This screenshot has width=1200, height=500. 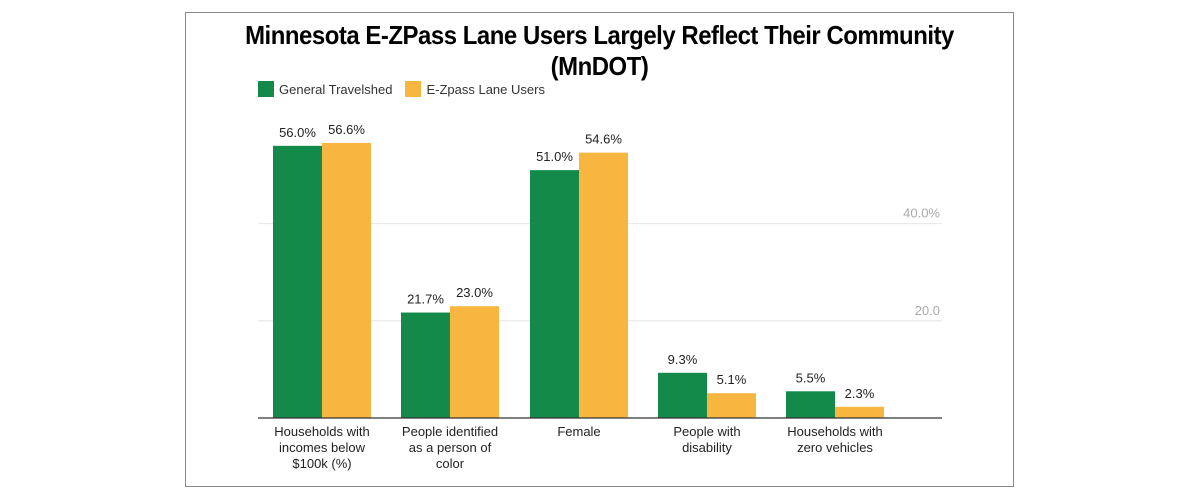 What do you see at coordinates (732, 379) in the screenshot?
I see `data-label: 5.1%` at bounding box center [732, 379].